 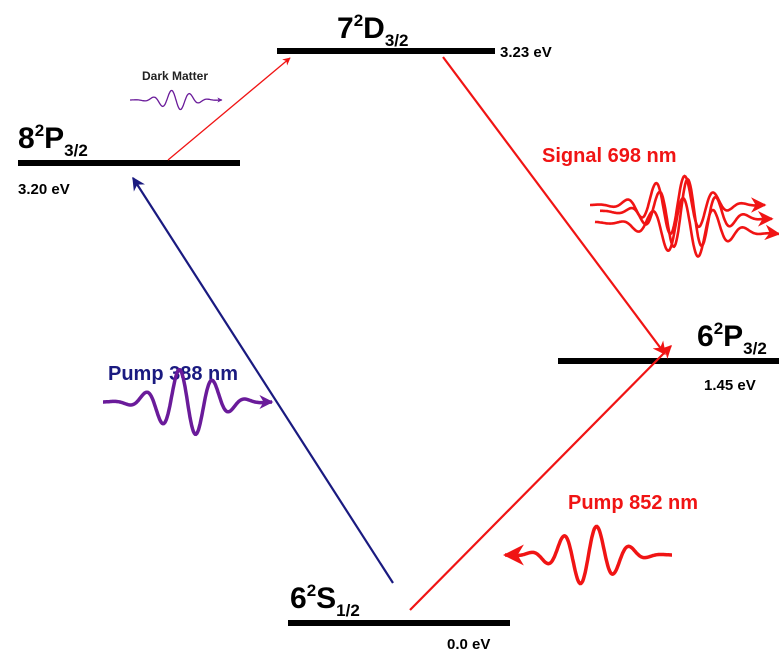 I want to click on energy-label: 3.20 eV, so click(x=44, y=189).